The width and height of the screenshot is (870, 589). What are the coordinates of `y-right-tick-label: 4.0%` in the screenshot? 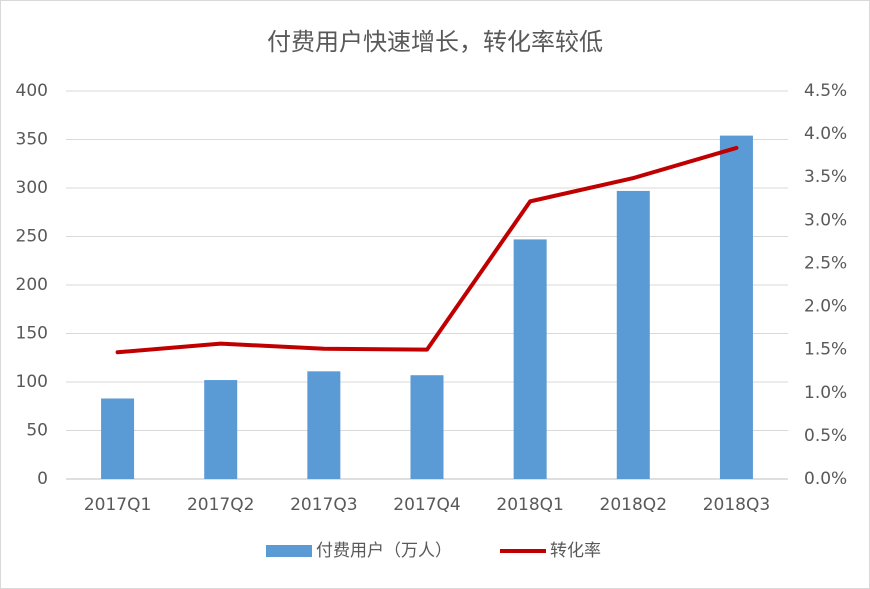 It's located at (825, 134).